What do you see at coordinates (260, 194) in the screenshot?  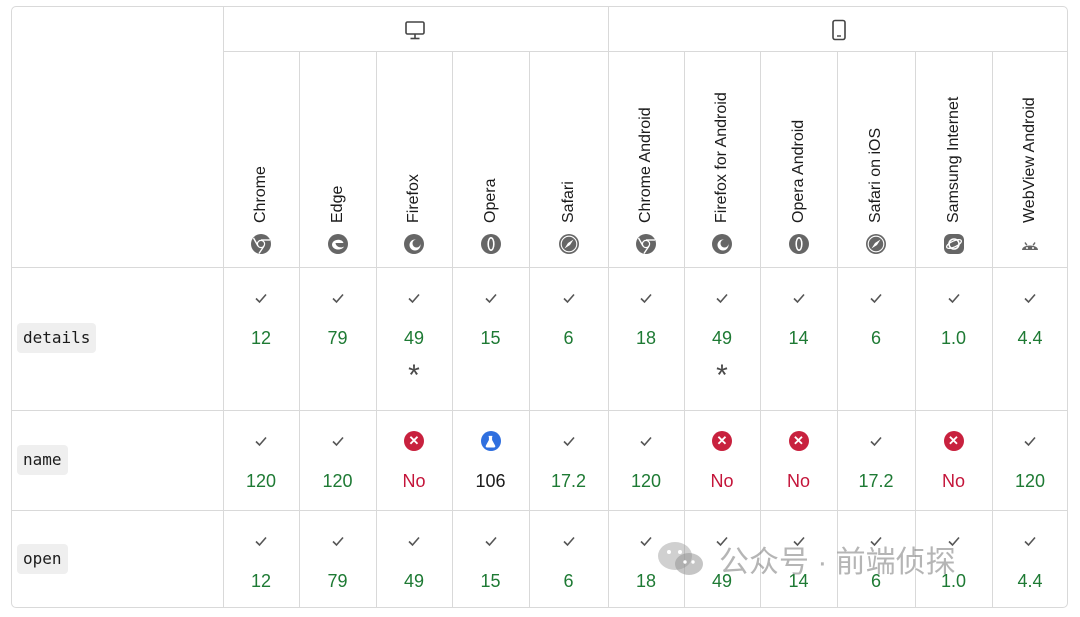 I see `browser-header-label: Chrome` at bounding box center [260, 194].